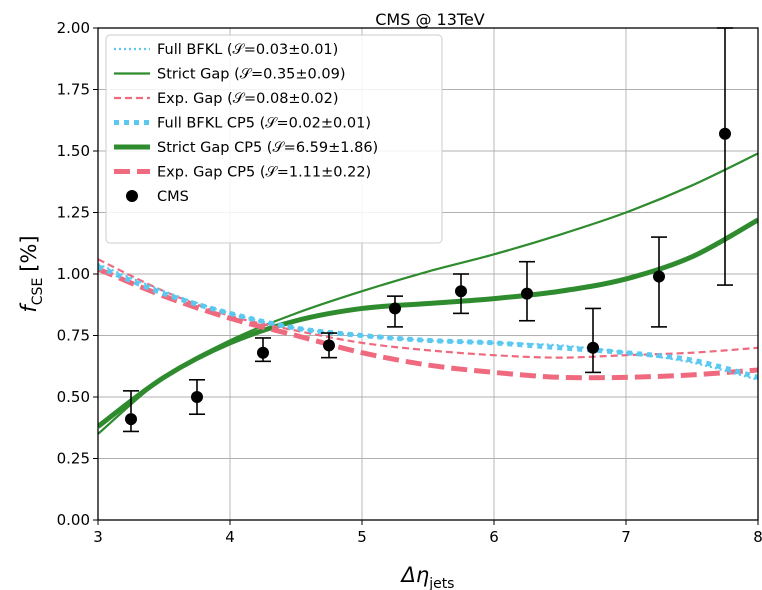 This screenshot has height=590, width=762. What do you see at coordinates (73, 397) in the screenshot?
I see `y-tick-label: 0.50` at bounding box center [73, 397].